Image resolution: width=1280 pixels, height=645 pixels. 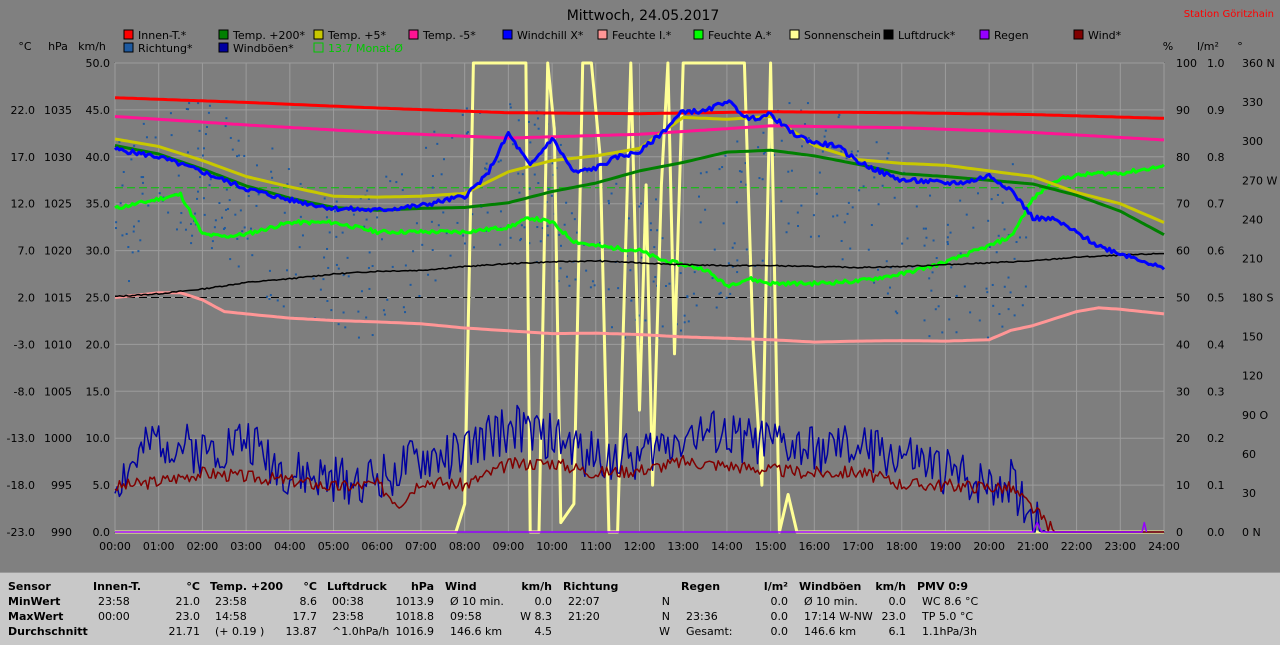 What do you see at coordinates (1033, 546) in the screenshot?
I see `tick-label-time: 21:00` at bounding box center [1033, 546].